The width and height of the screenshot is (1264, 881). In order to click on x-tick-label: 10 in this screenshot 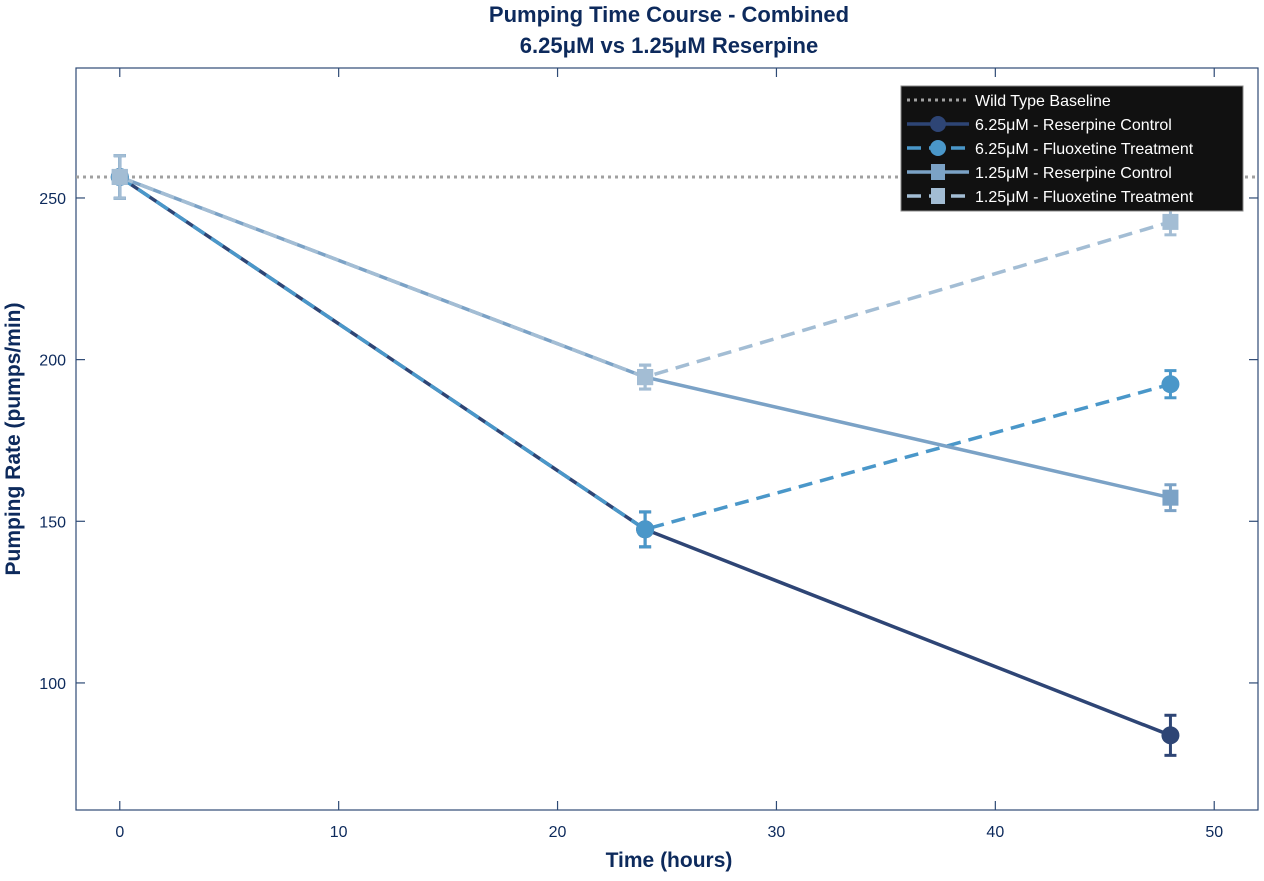, I will do `click(339, 832)`.